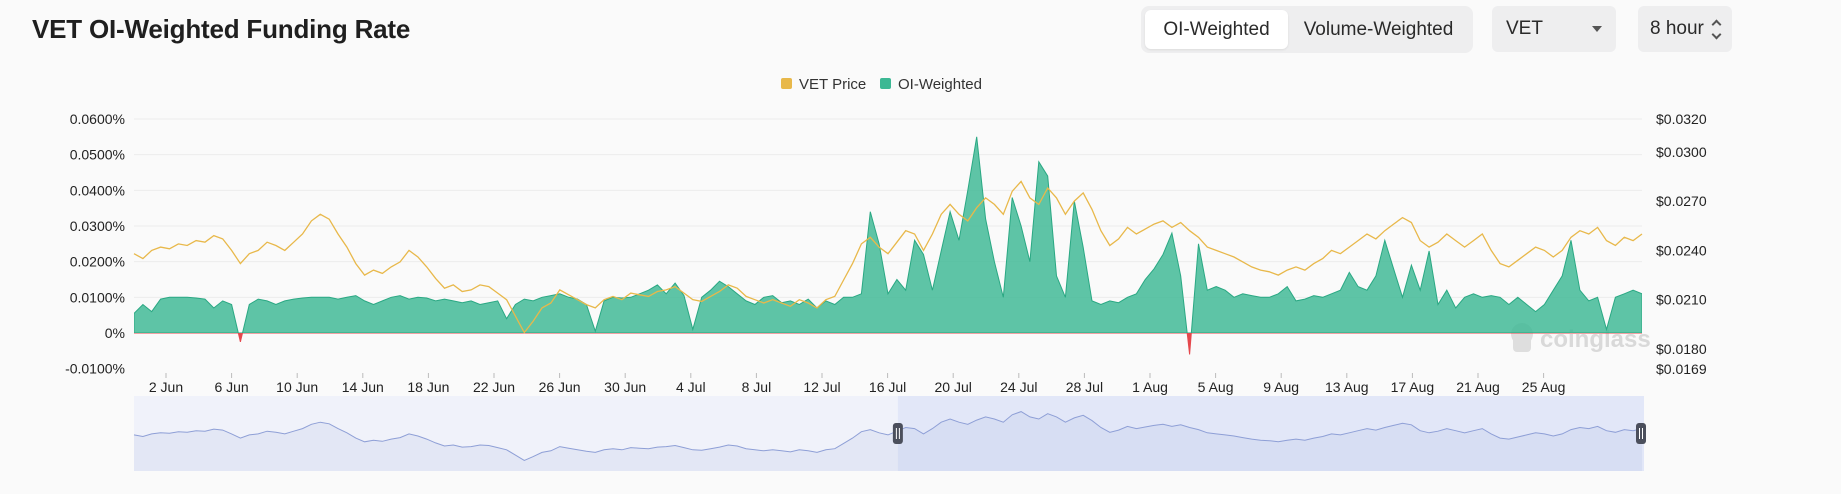 This screenshot has width=1841, height=494. What do you see at coordinates (1478, 387) in the screenshot?
I see `x-tick-label: 21 Aug` at bounding box center [1478, 387].